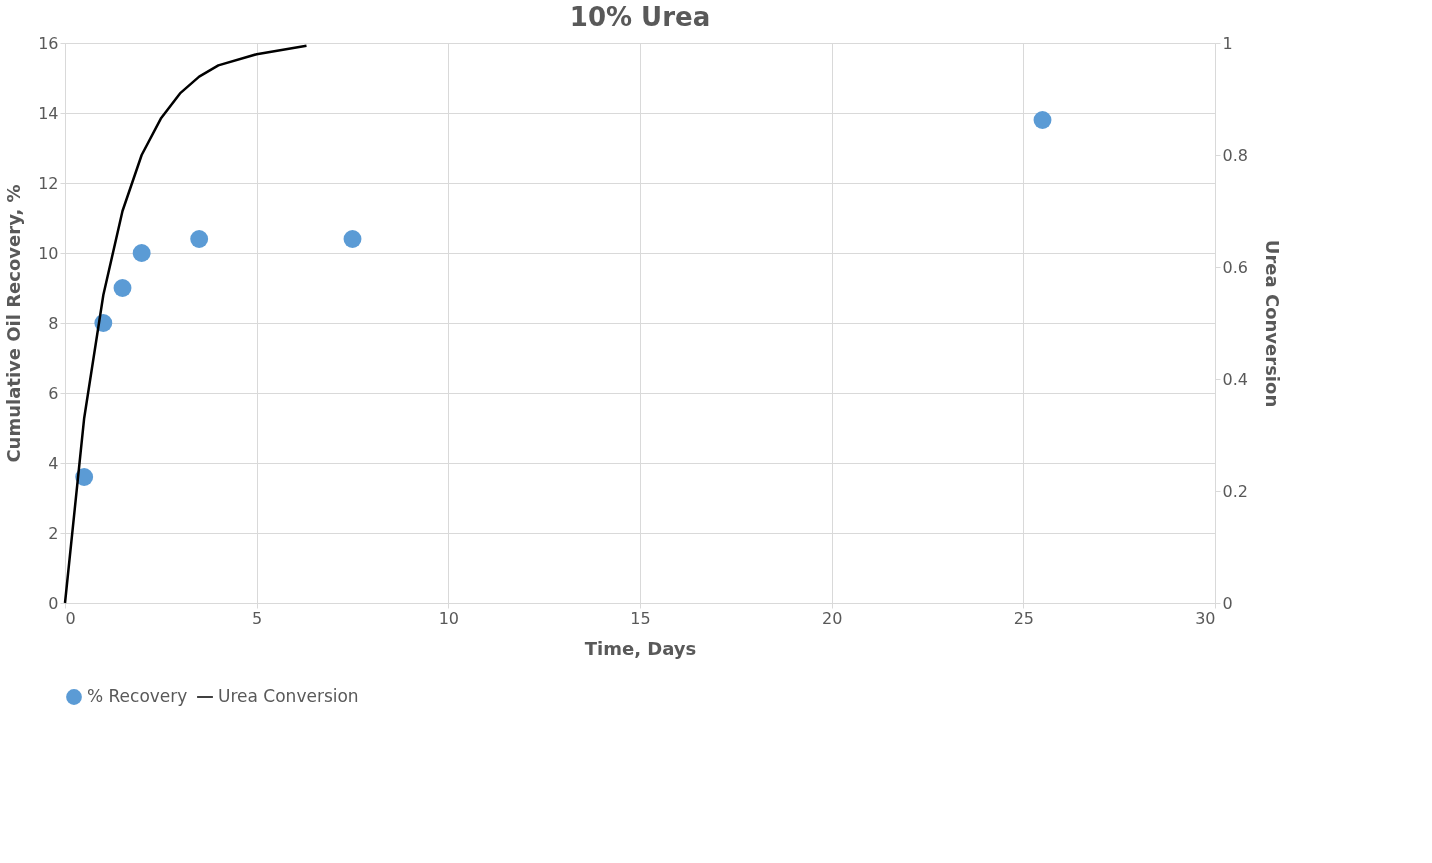 This screenshot has width=1432, height=863. Describe the element at coordinates (53, 393) in the screenshot. I see `y-tick-label: 6` at that location.